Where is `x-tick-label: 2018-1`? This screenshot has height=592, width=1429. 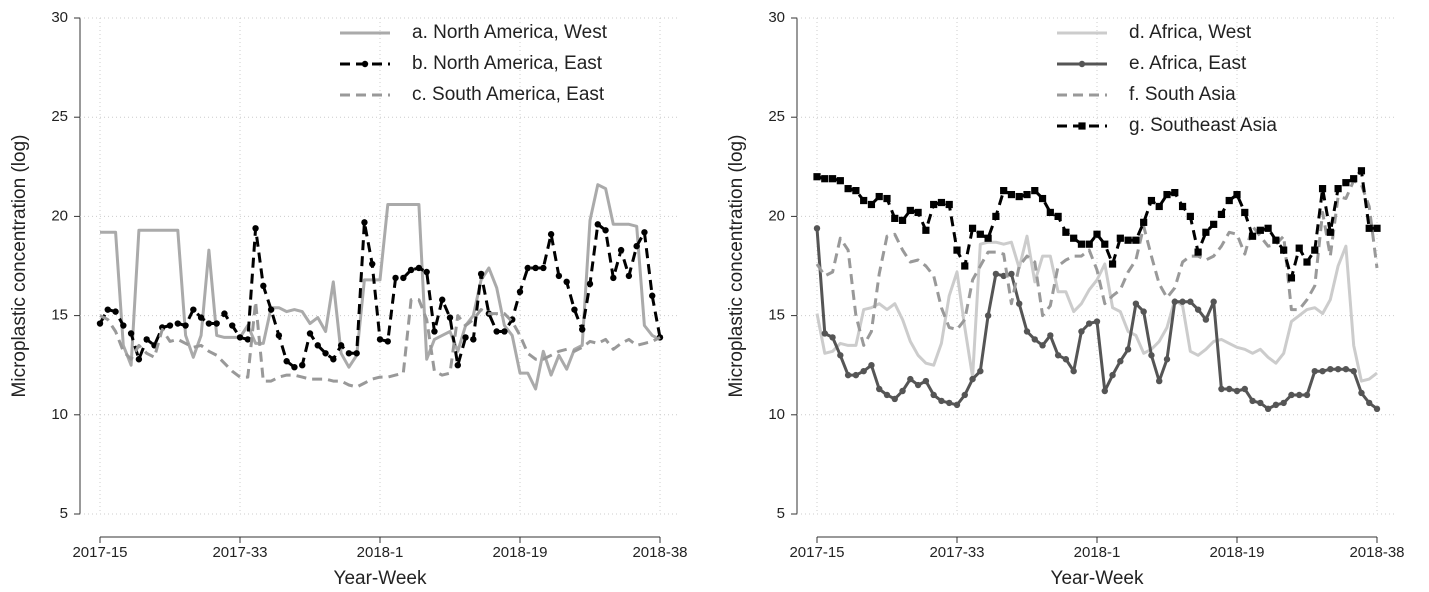 x-tick-label: 2018-1 is located at coordinates (380, 552).